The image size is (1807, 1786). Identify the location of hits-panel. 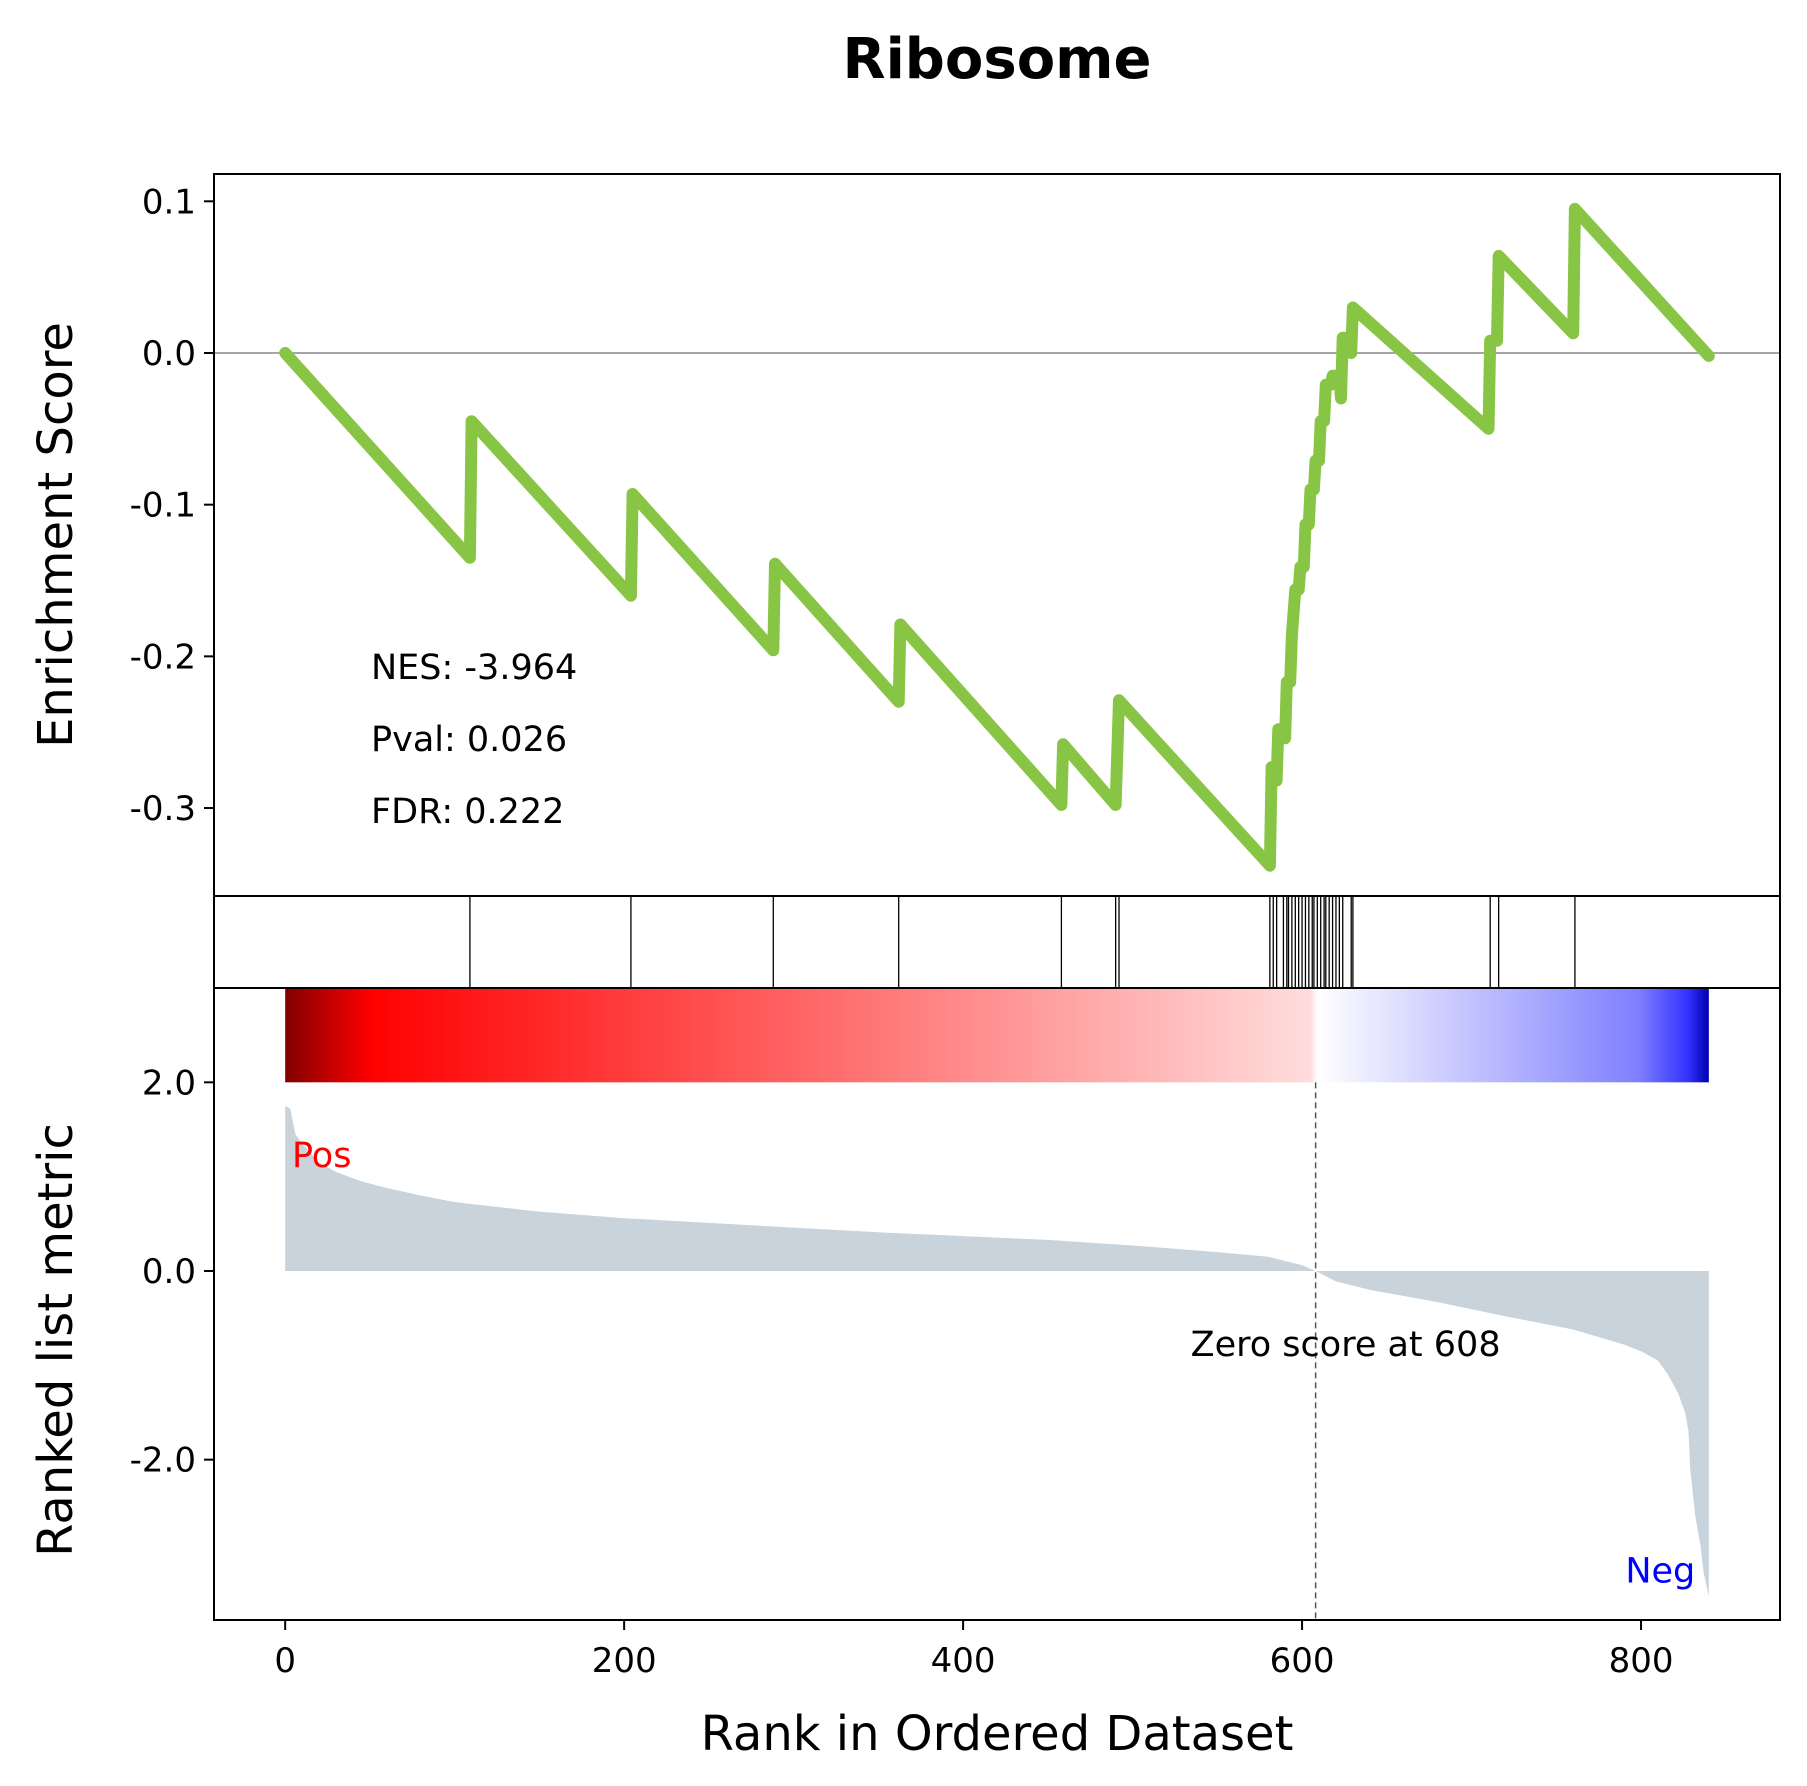
(997, 942).